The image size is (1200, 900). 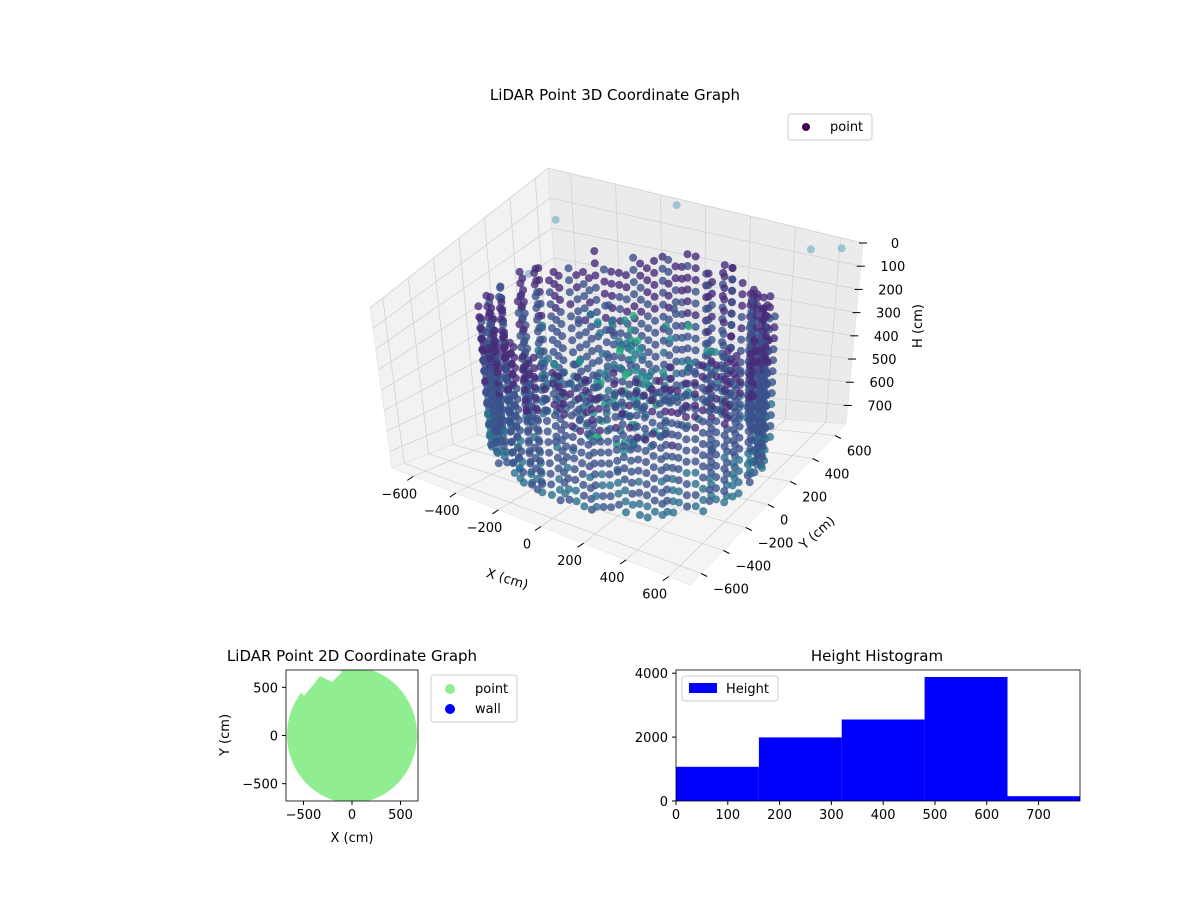 I want to click on legend-2d-marker-point, so click(x=450, y=689).